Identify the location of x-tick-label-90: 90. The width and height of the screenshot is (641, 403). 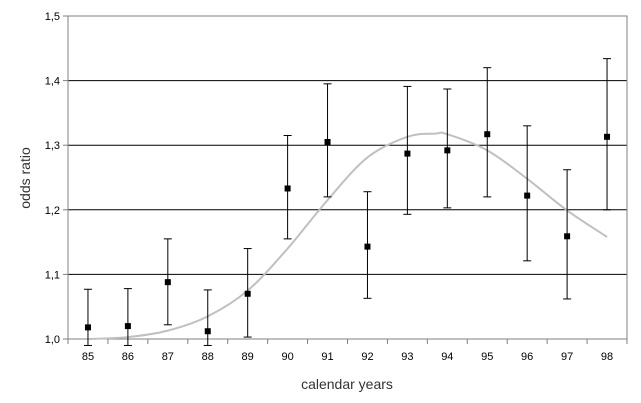
(287, 357).